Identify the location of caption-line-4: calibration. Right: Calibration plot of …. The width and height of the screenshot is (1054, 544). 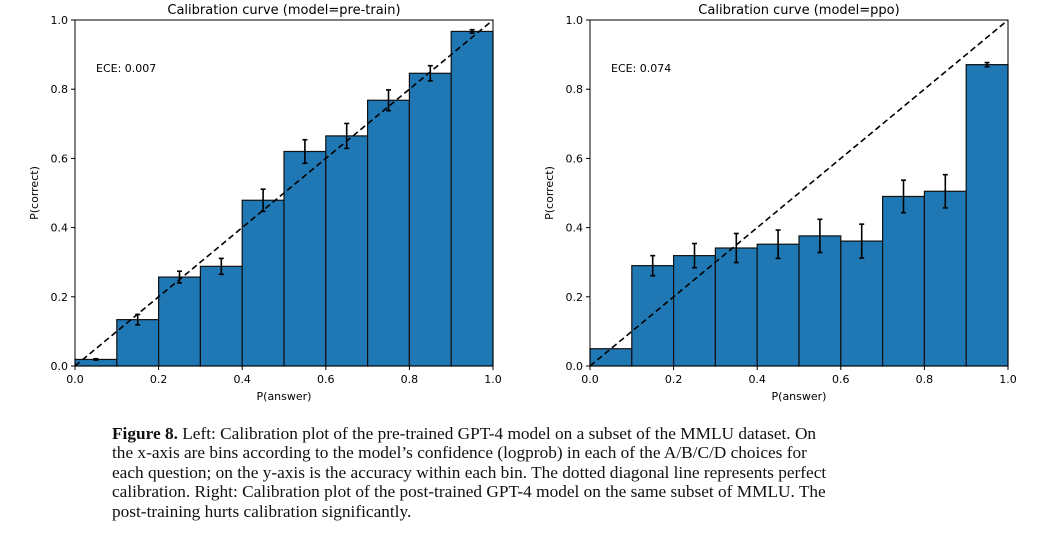
(469, 492).